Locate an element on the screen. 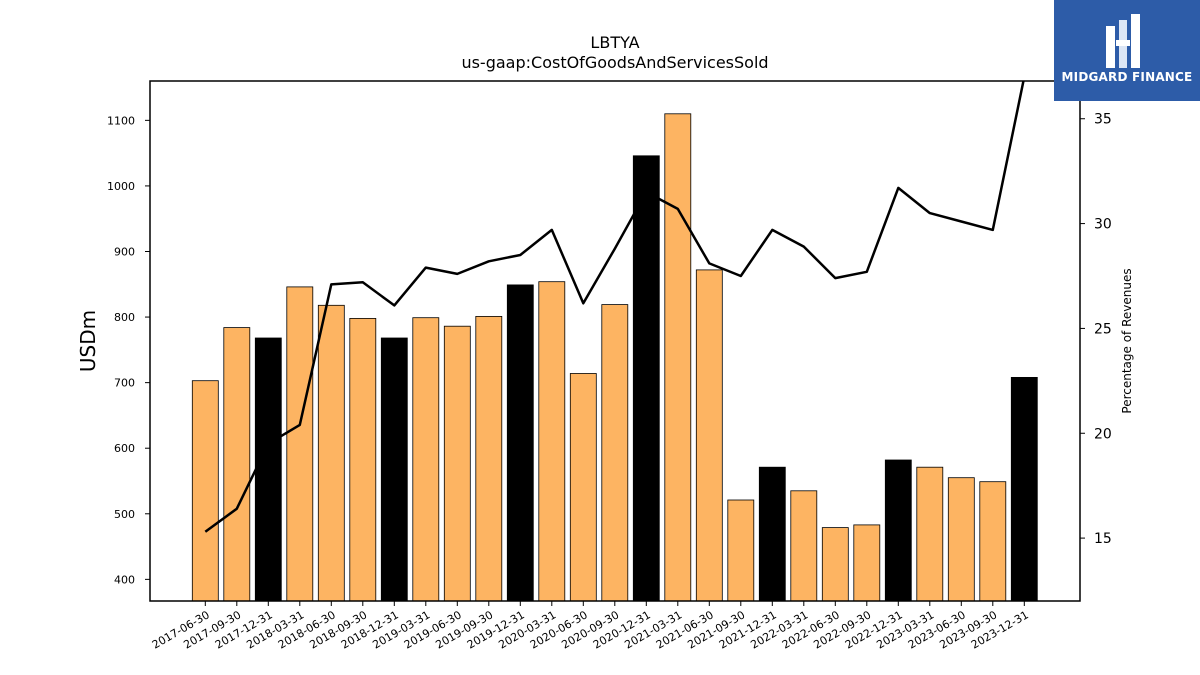 This screenshot has height=675, width=1200. y2-axis-label: Percentage of Revenues is located at coordinates (1127, 340).